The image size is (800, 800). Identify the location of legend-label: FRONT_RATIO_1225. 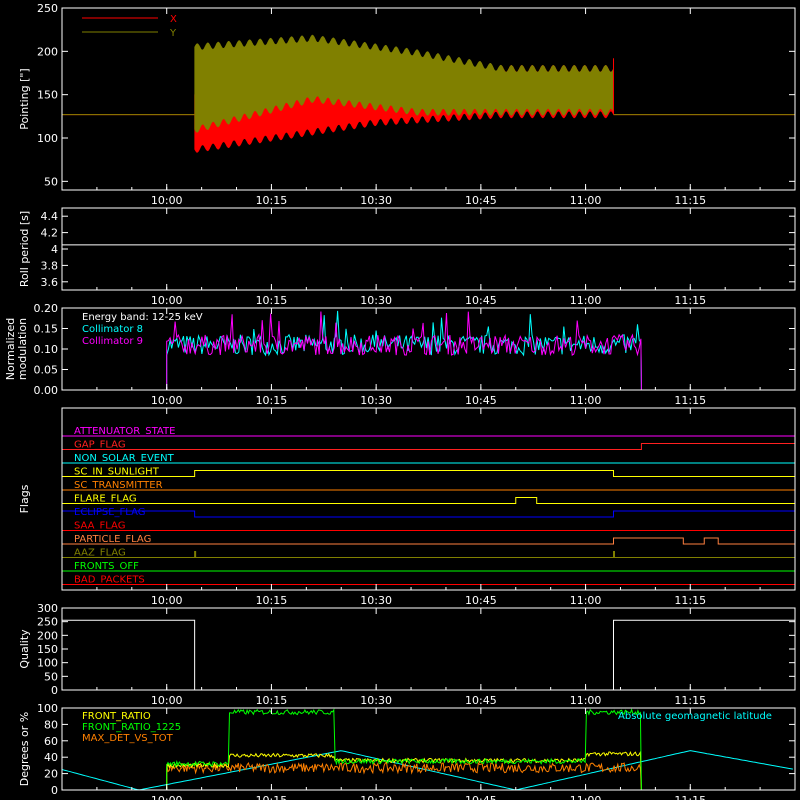
(131, 727).